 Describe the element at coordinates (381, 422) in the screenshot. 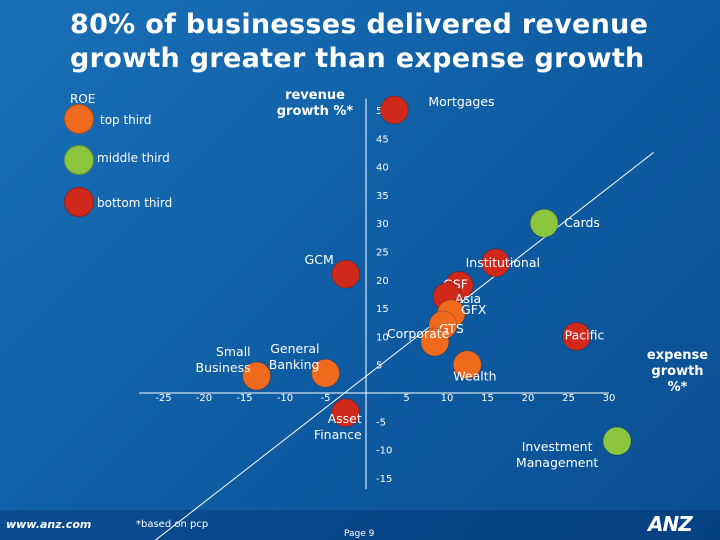

I see `y-tick-label: -5` at that location.